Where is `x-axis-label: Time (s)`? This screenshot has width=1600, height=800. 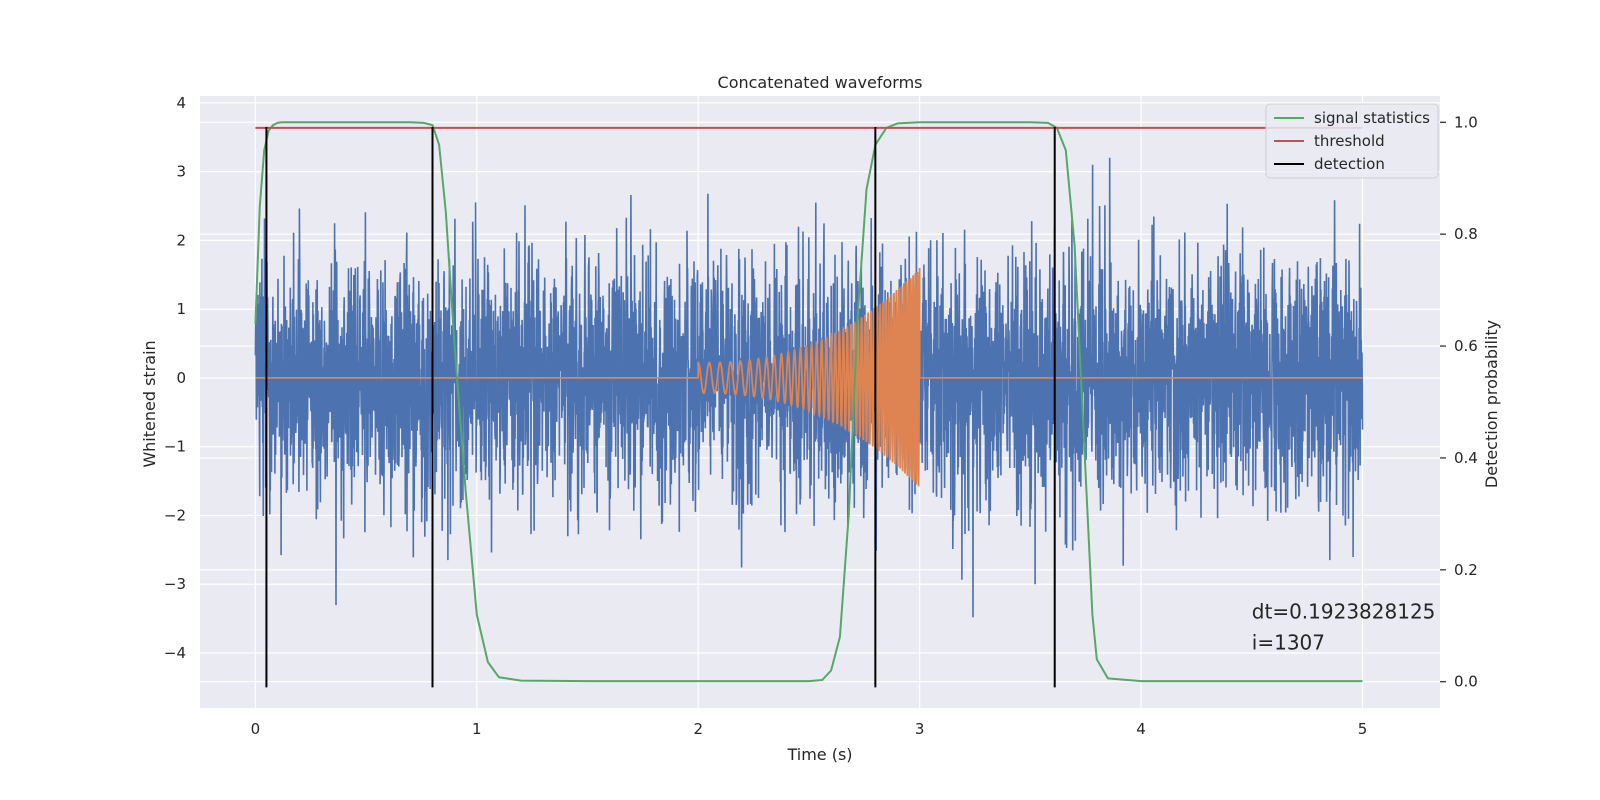
x-axis-label: Time (s) is located at coordinates (819, 754).